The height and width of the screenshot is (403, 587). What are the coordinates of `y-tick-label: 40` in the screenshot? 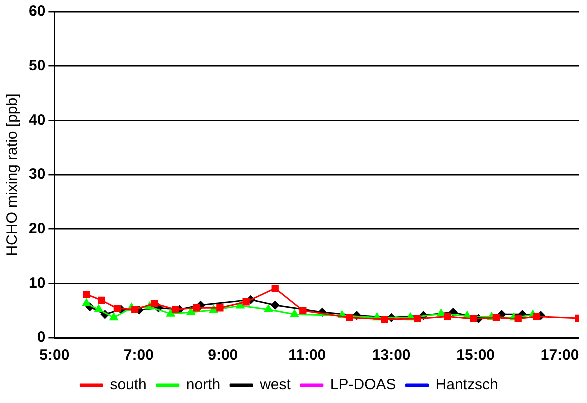 It's located at (37, 120).